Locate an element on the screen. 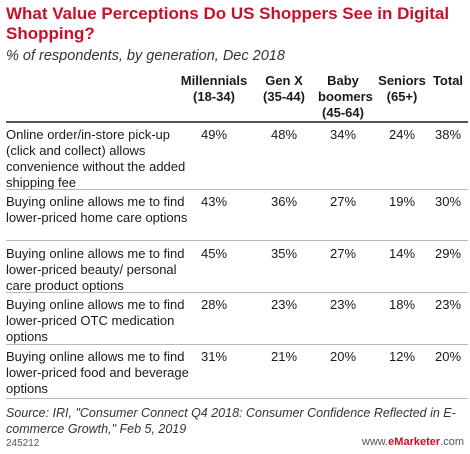 The image size is (470, 454). table-cell: 21% is located at coordinates (284, 356).